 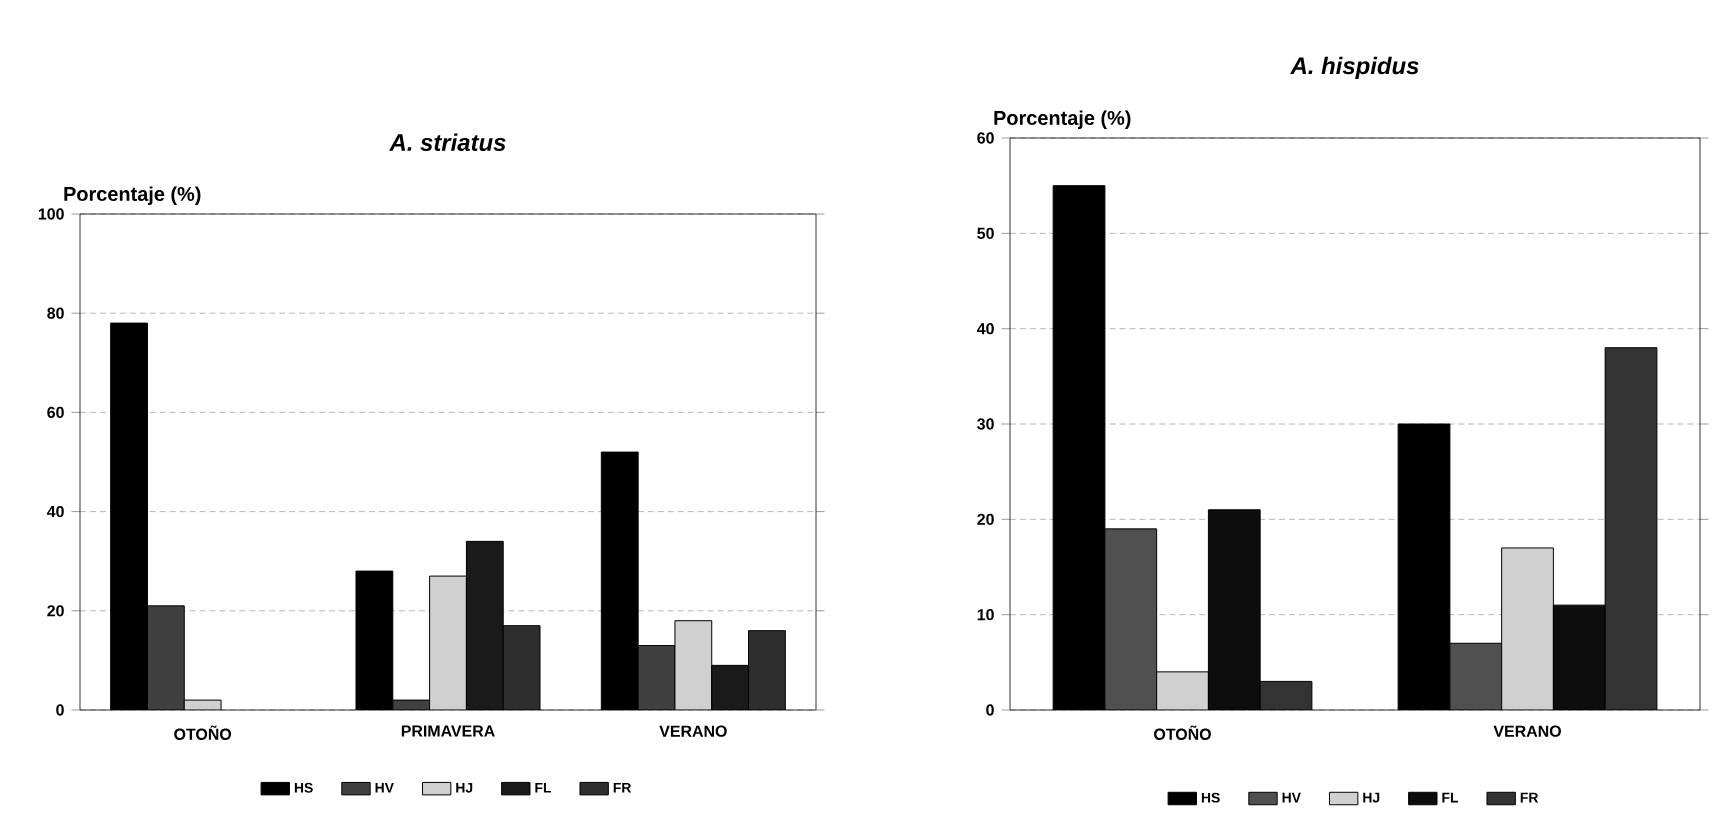 What do you see at coordinates (1354, 68) in the screenshot?
I see `chart-title: A. hispidus` at bounding box center [1354, 68].